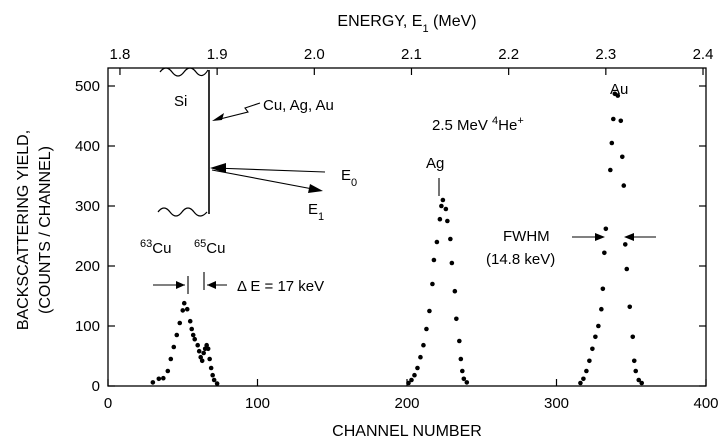 This screenshot has height=445, width=725. Describe the element at coordinates (87, 86) in the screenshot. I see `y-tick-label: 500` at that location.